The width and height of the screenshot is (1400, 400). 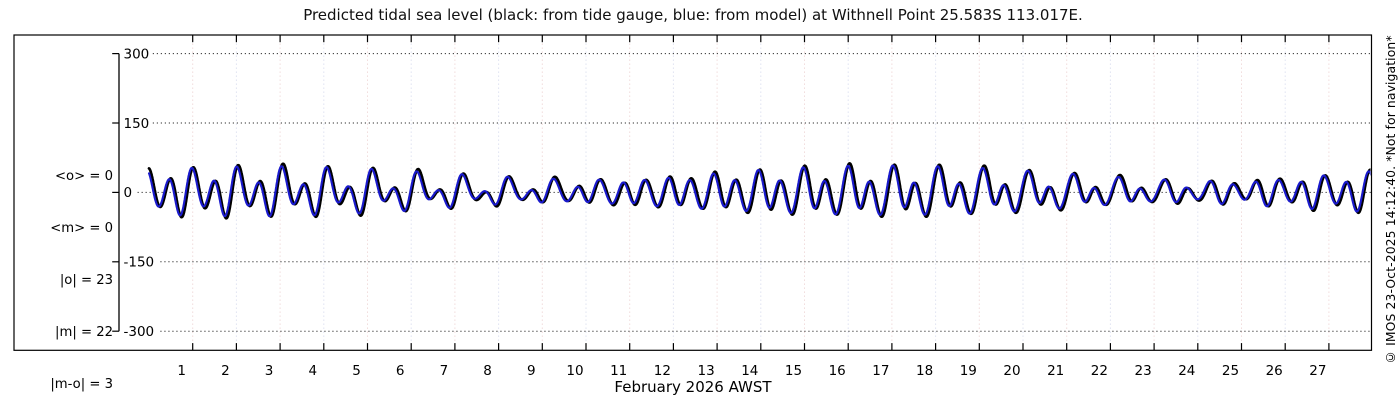 I want to click on x-tick-label: 25, so click(x=1230, y=371).